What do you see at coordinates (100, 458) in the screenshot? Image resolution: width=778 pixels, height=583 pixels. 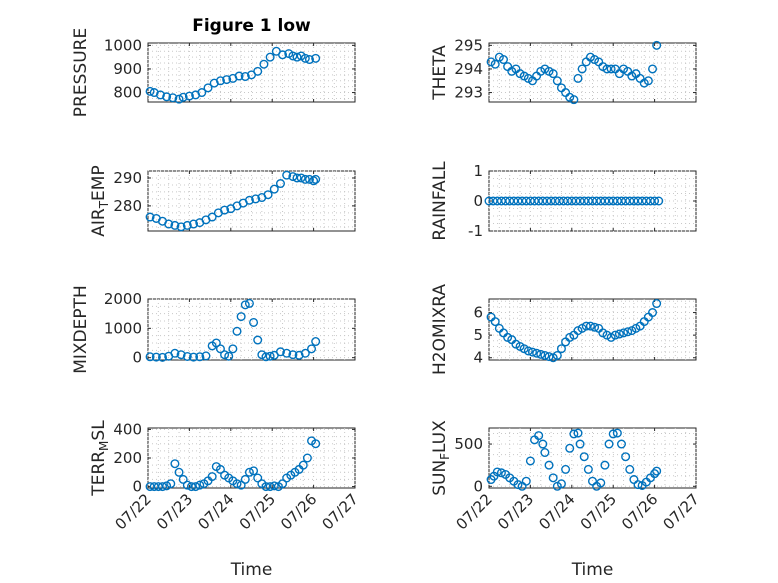 I see `y-axis-label: TERRMSL` at bounding box center [100, 458].